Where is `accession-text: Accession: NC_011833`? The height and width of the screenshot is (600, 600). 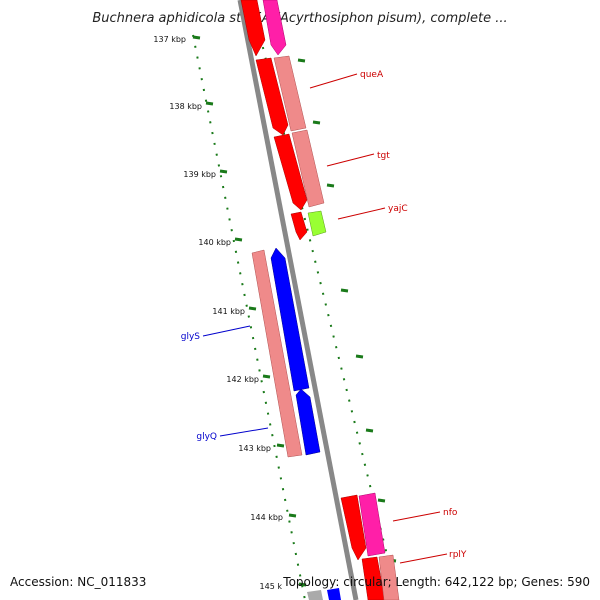
accession-text: Accession: NC_011833 is located at coordinates (78, 582).